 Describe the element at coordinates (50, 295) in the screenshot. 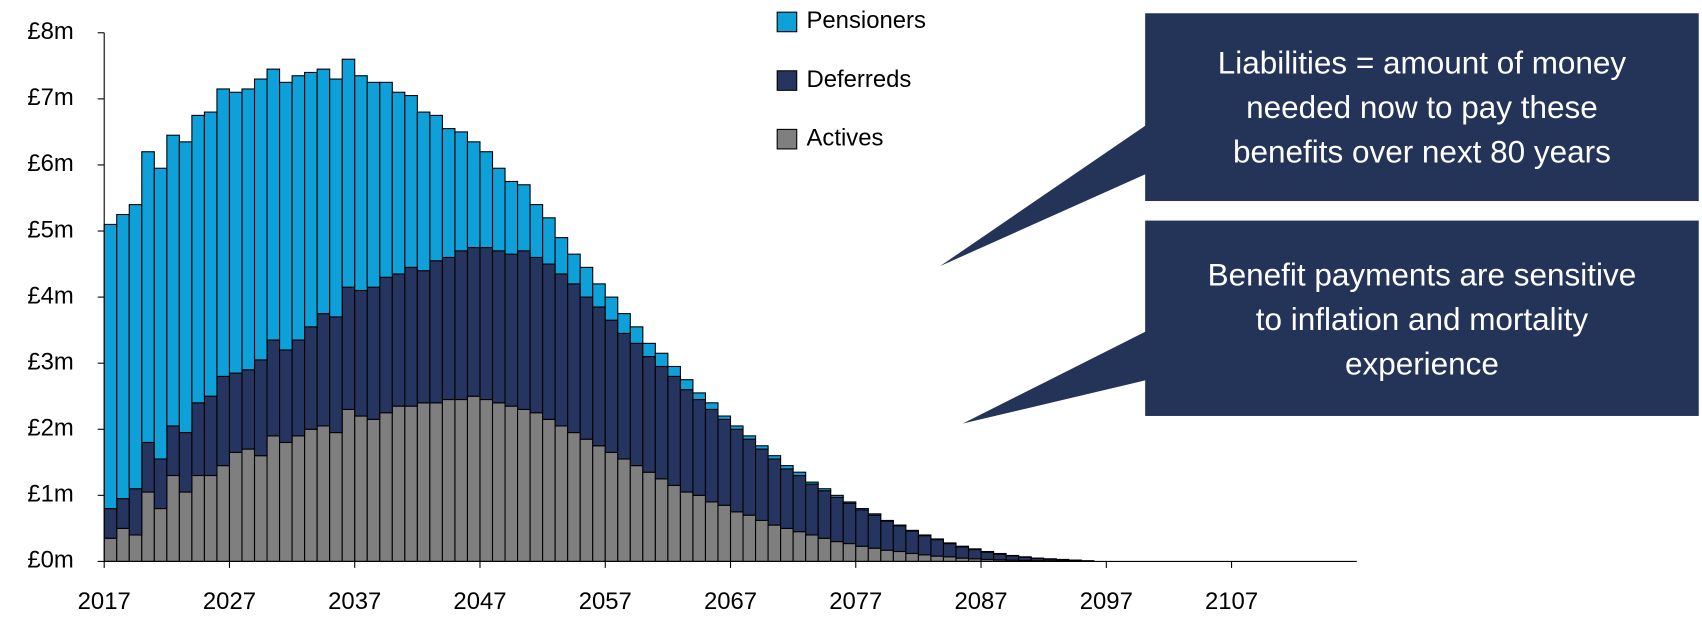

I see `y-tick-label: £4m` at that location.